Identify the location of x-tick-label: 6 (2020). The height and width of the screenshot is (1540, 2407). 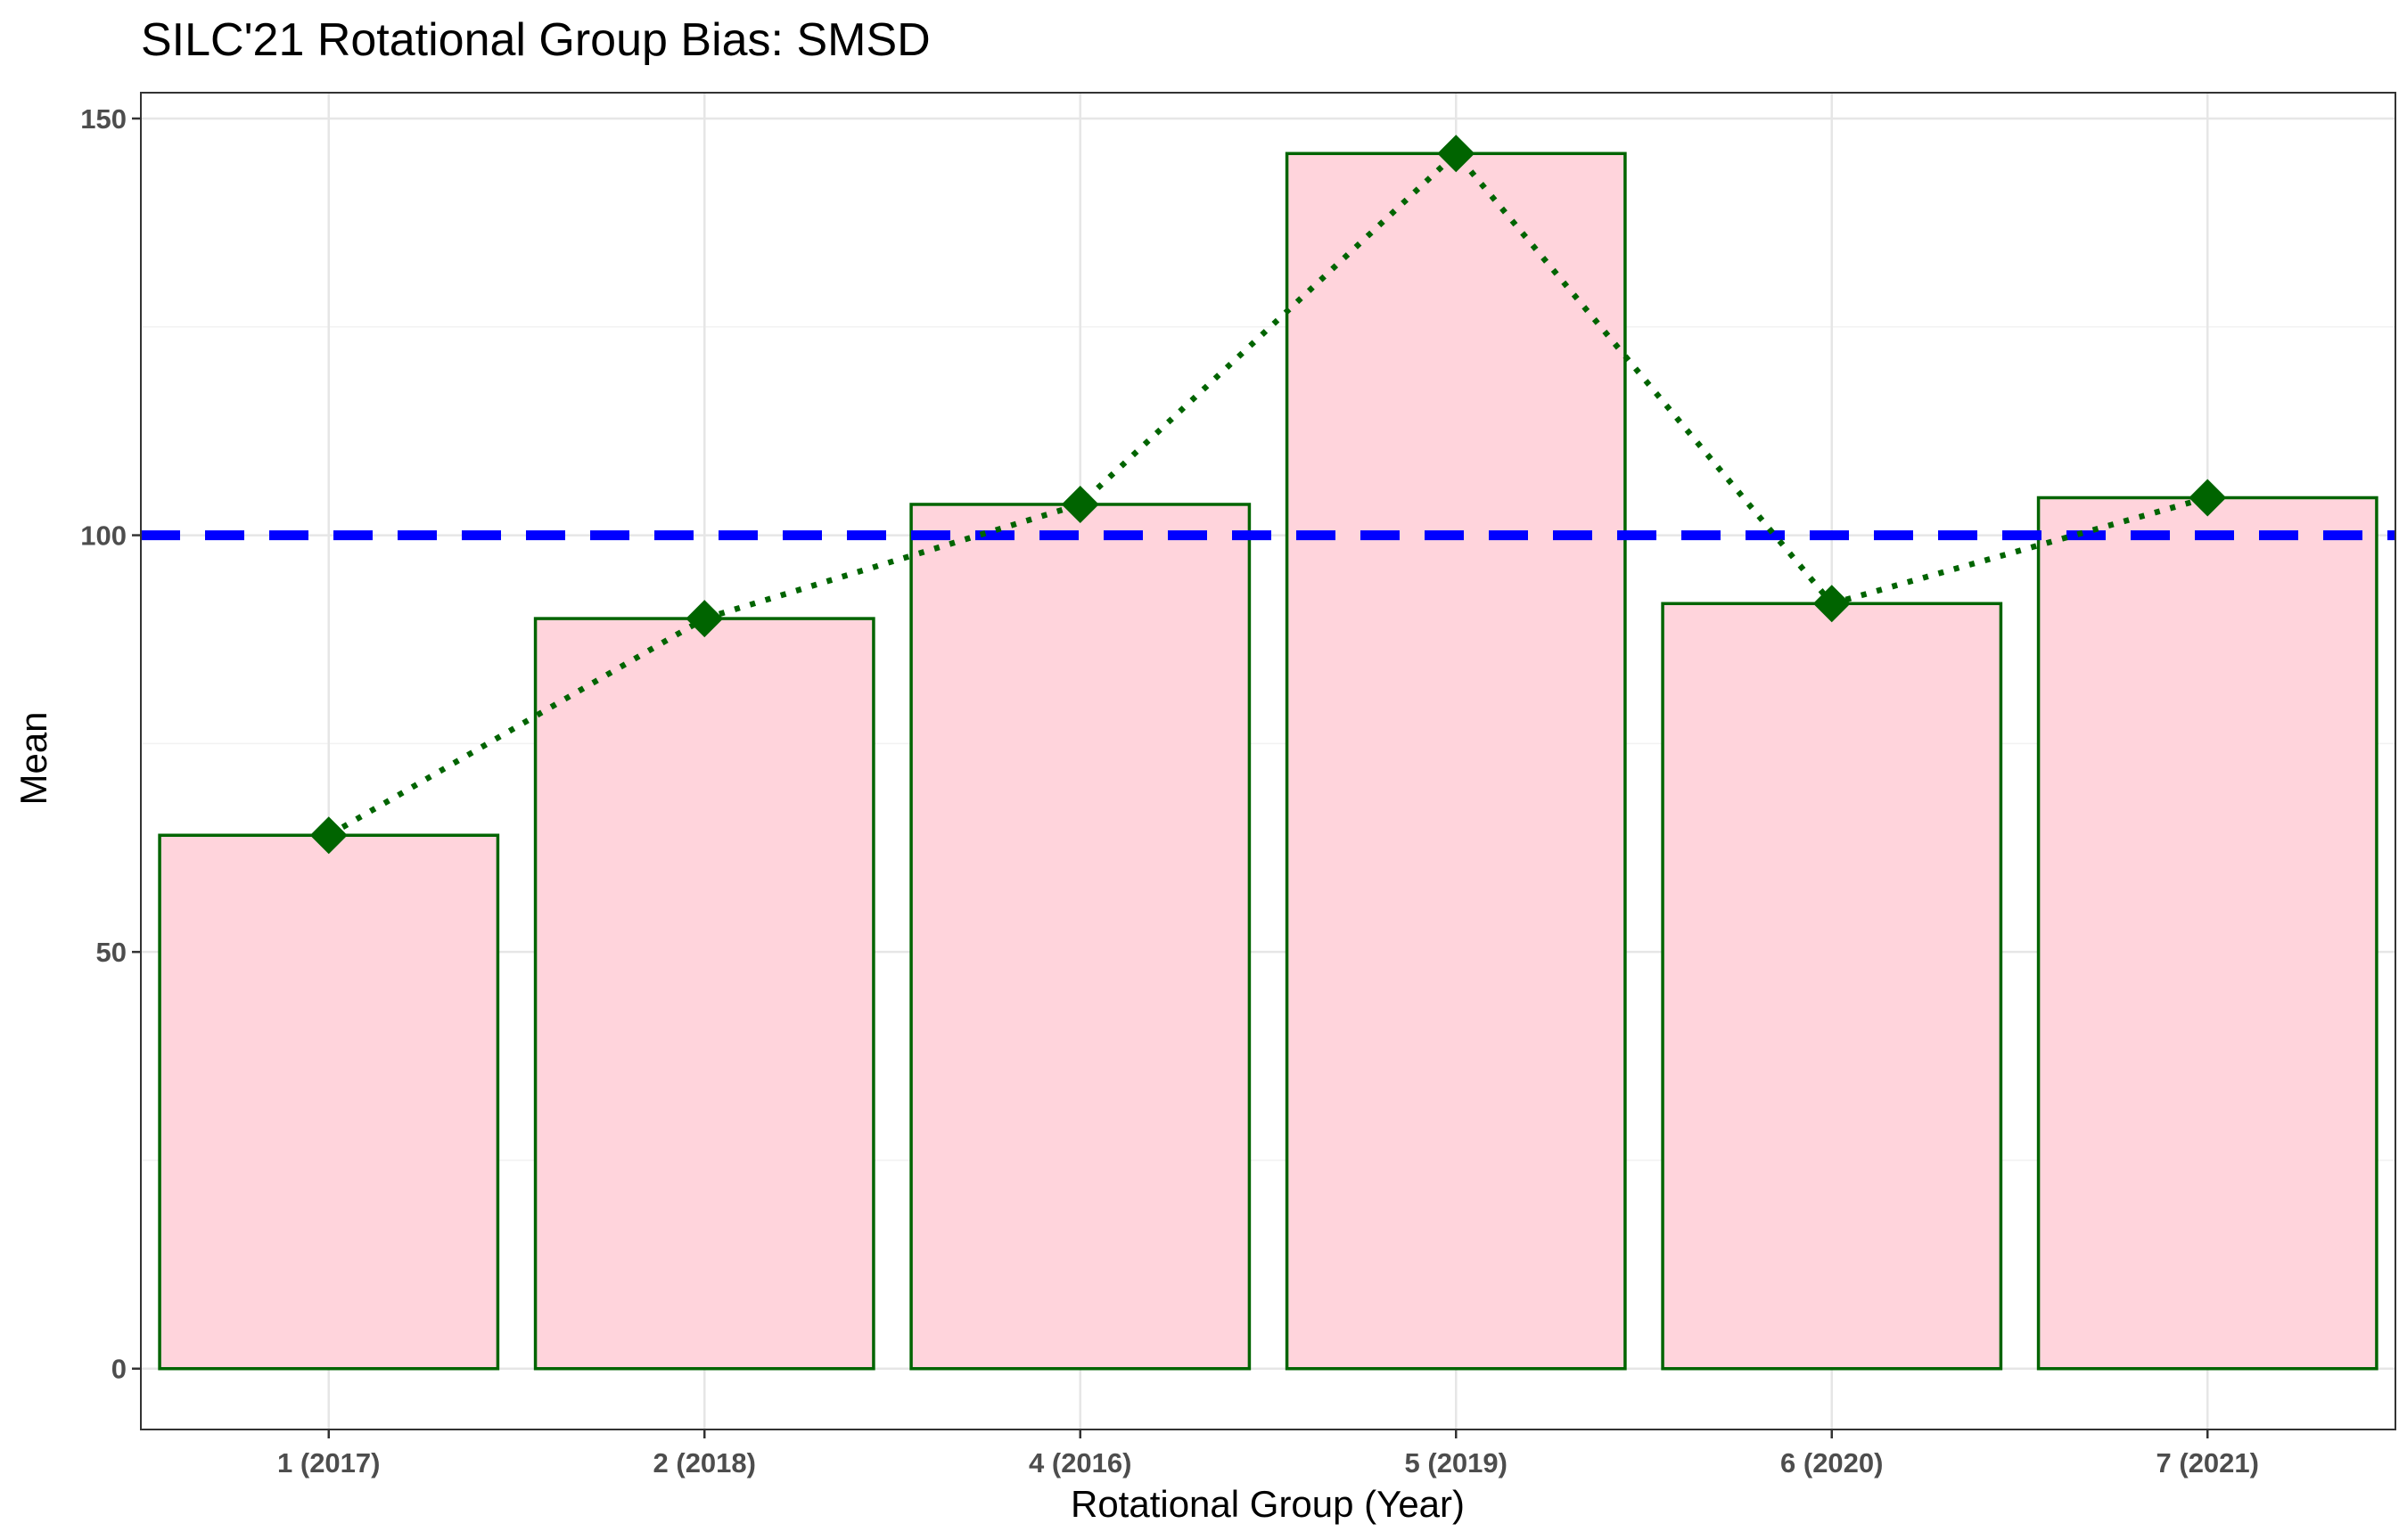
(1831, 1463).